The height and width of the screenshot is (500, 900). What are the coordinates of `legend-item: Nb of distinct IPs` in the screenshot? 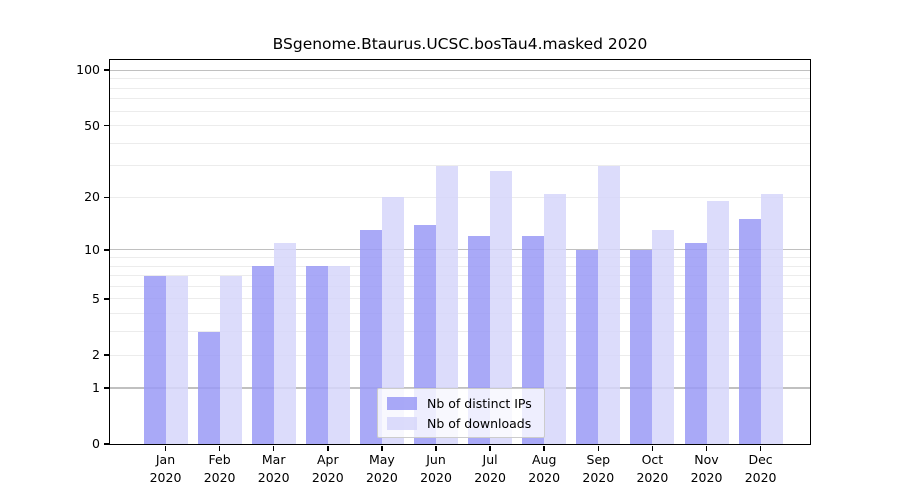 It's located at (461, 403).